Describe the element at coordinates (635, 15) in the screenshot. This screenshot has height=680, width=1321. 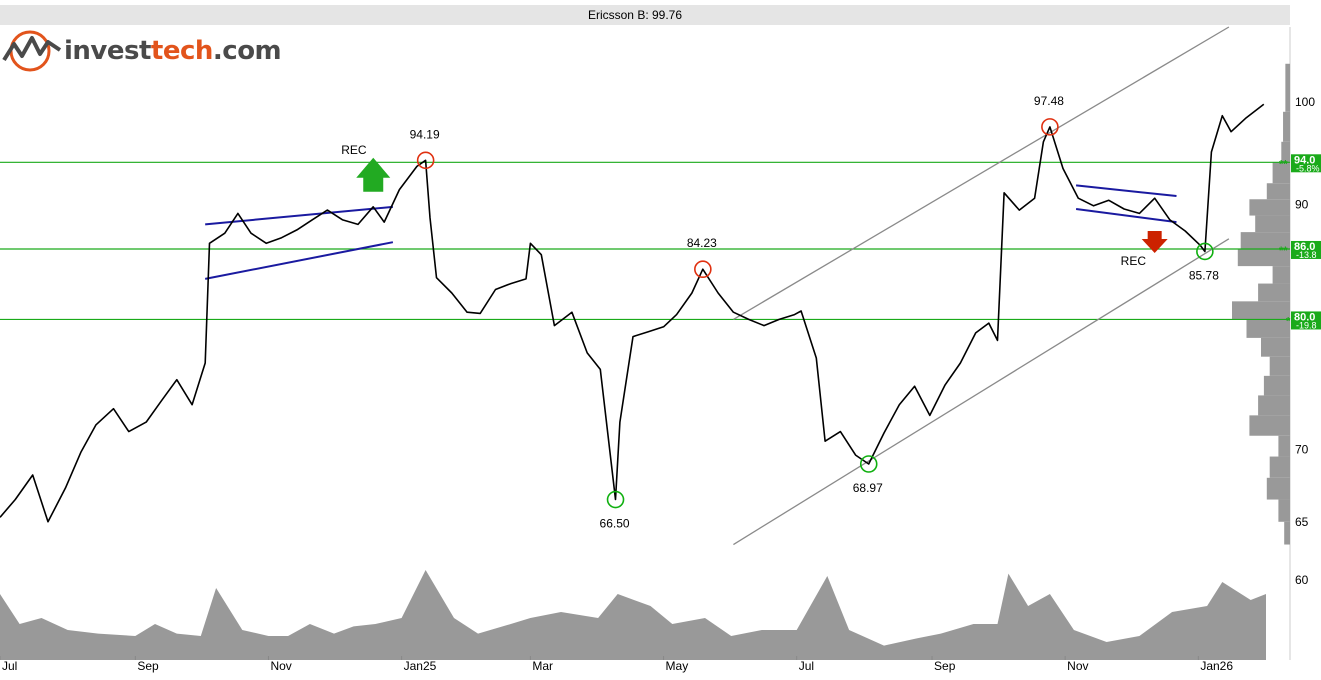
I see `chart-title: Ericsson B: 99.76` at that location.